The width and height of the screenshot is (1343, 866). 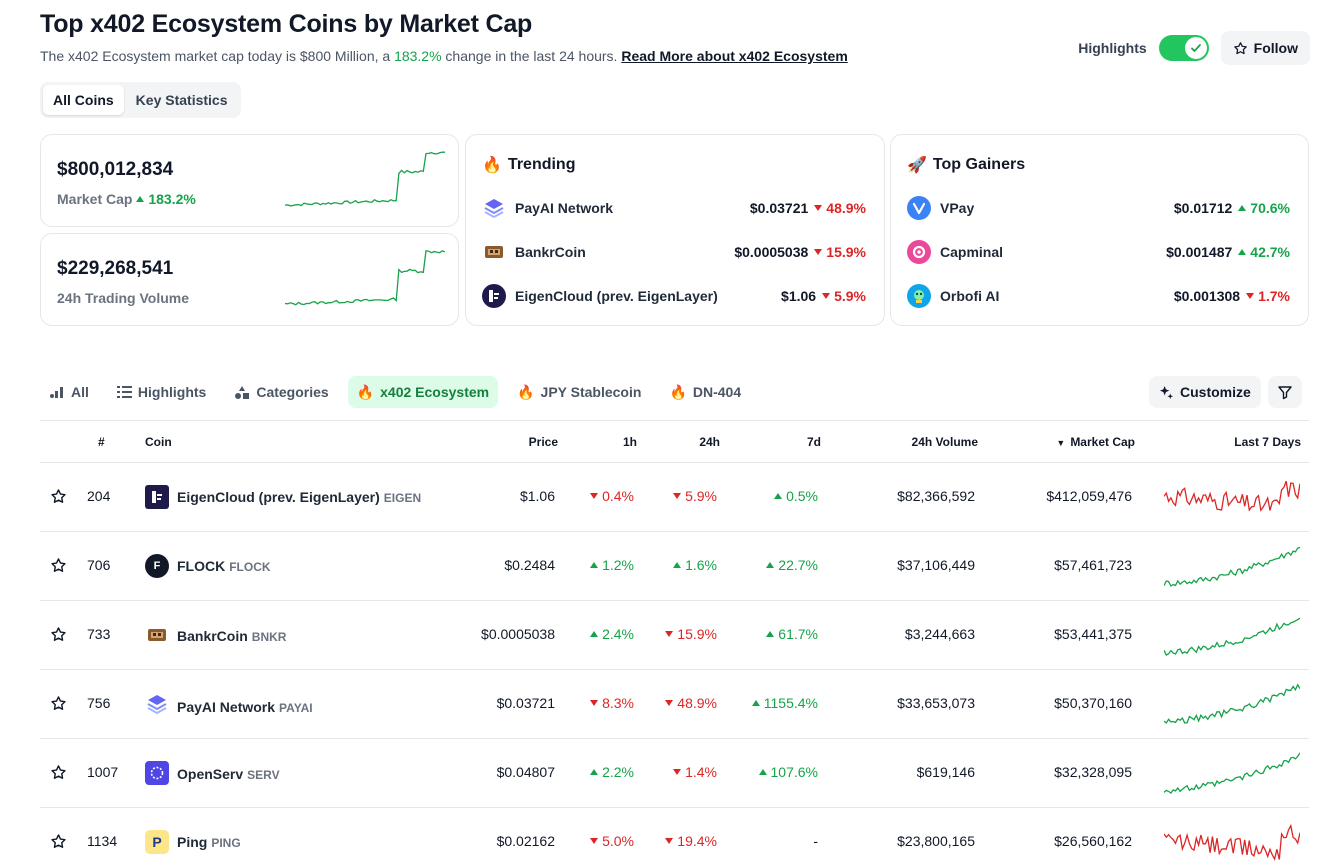 I want to click on customize-button: Customize, so click(x=1205, y=392).